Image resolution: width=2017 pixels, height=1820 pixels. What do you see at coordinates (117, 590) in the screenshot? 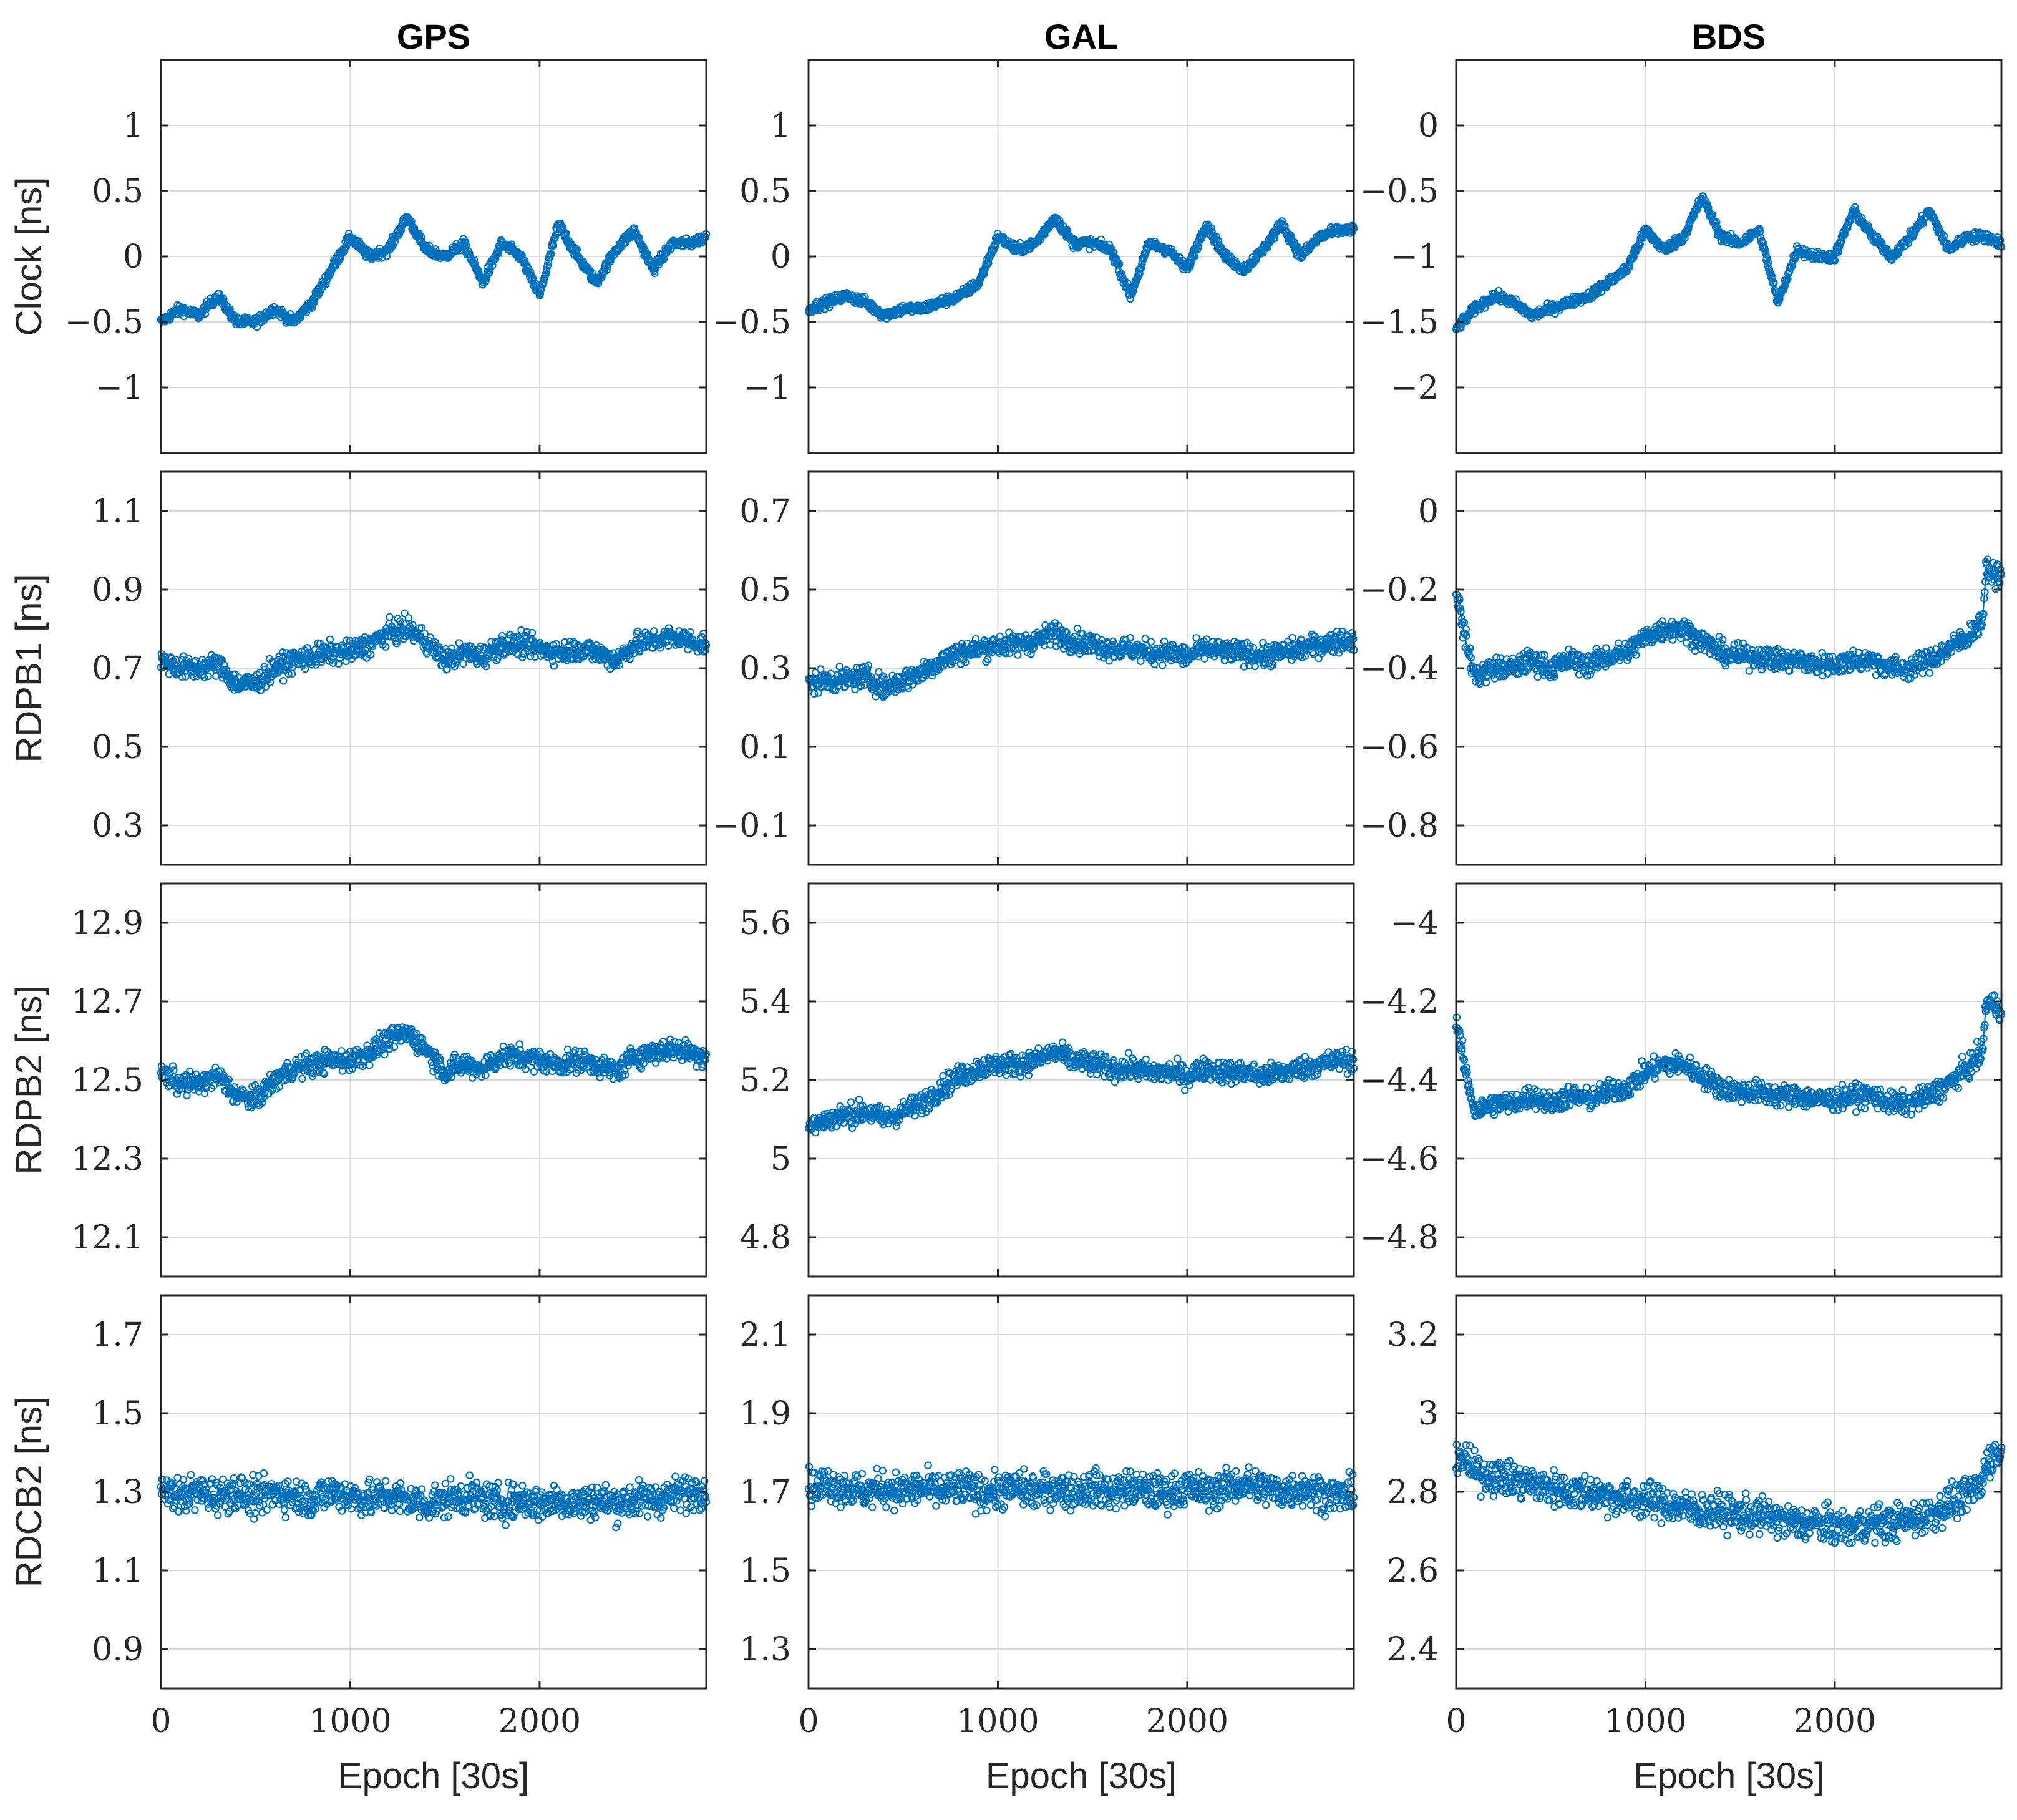
I see `y-tick-label: 0.9` at bounding box center [117, 590].